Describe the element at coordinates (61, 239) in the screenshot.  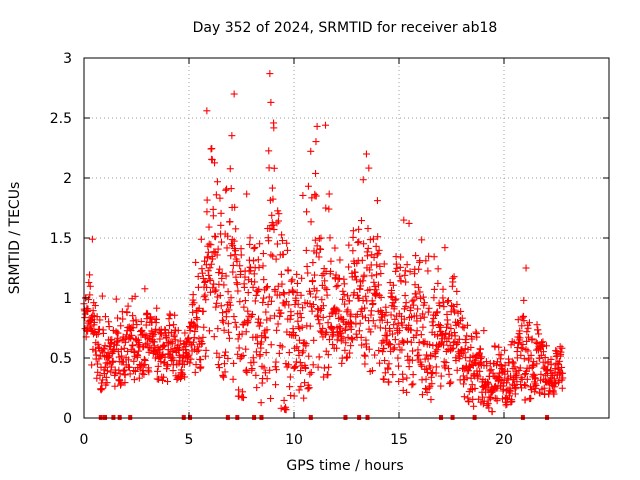
I see `y-tick-labels: 0 0.5 1 1.5 2 2.5 3` at that location.